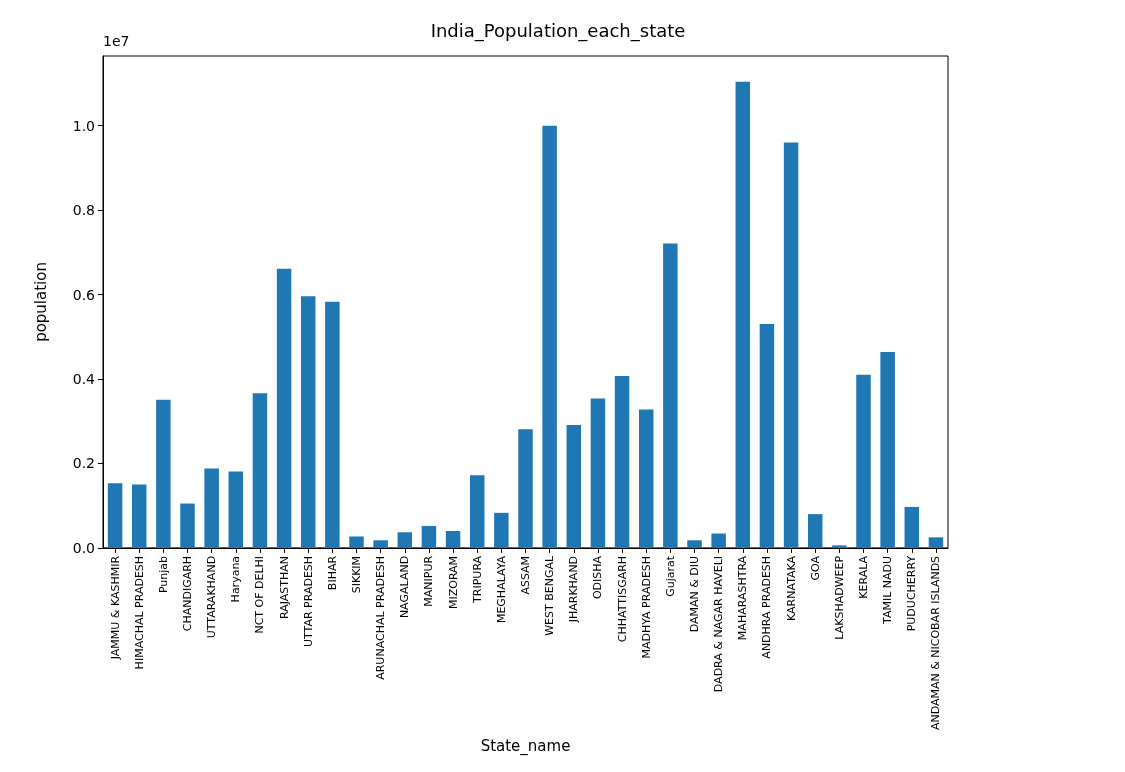 This screenshot has width=1125, height=772. I want to click on x-tick-label: DAMAN & DIU, so click(694, 594).